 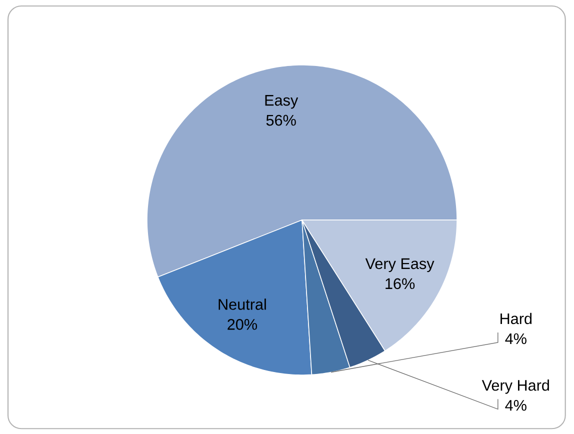 What do you see at coordinates (281, 120) in the screenshot?
I see `data-label: 56%` at bounding box center [281, 120].